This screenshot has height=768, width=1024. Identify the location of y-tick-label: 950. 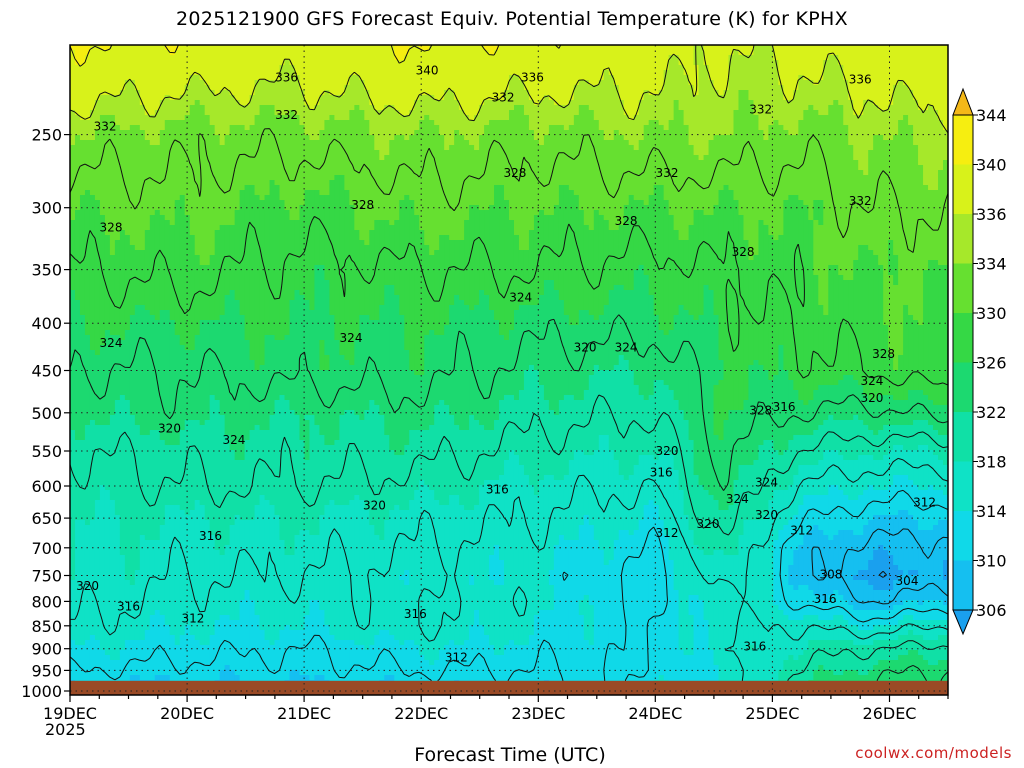
(46, 670).